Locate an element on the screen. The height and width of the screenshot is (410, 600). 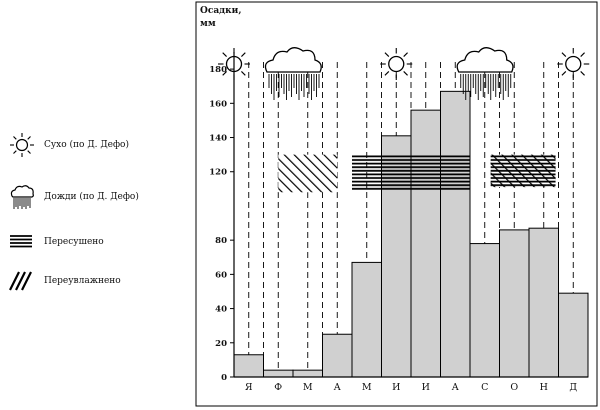
y-tick-label: 20 is located at coordinates (221, 344).